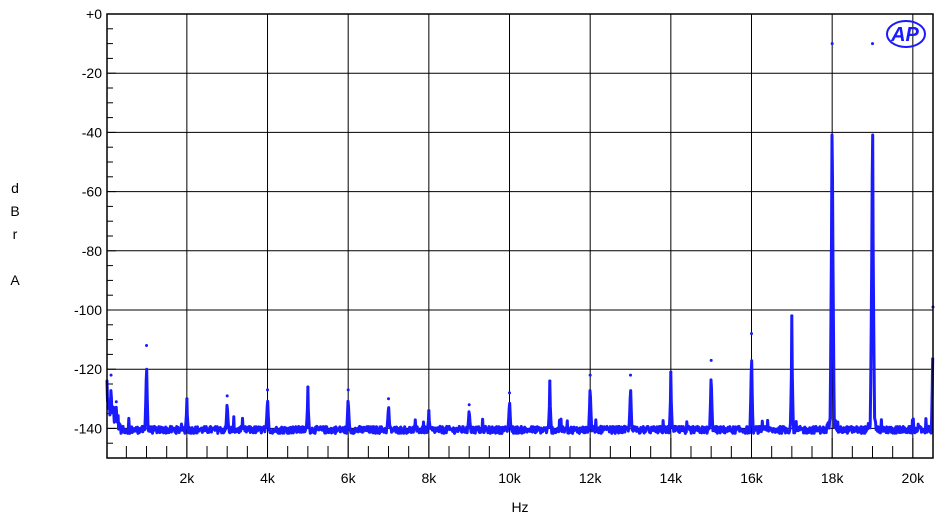  Describe the element at coordinates (14, 211) in the screenshot. I see `y-axis-title-char: B` at that location.